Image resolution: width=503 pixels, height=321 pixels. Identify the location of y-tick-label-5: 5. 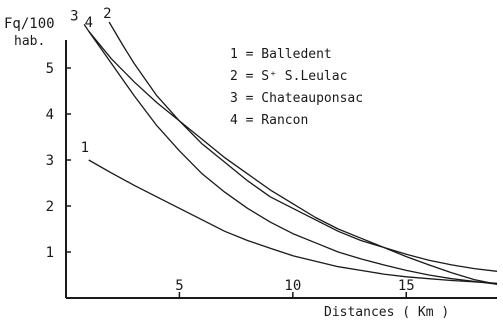
(50, 69).